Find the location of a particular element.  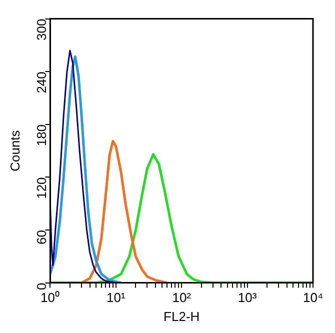

x-tick-label: 10⁰ is located at coordinates (50, 298).